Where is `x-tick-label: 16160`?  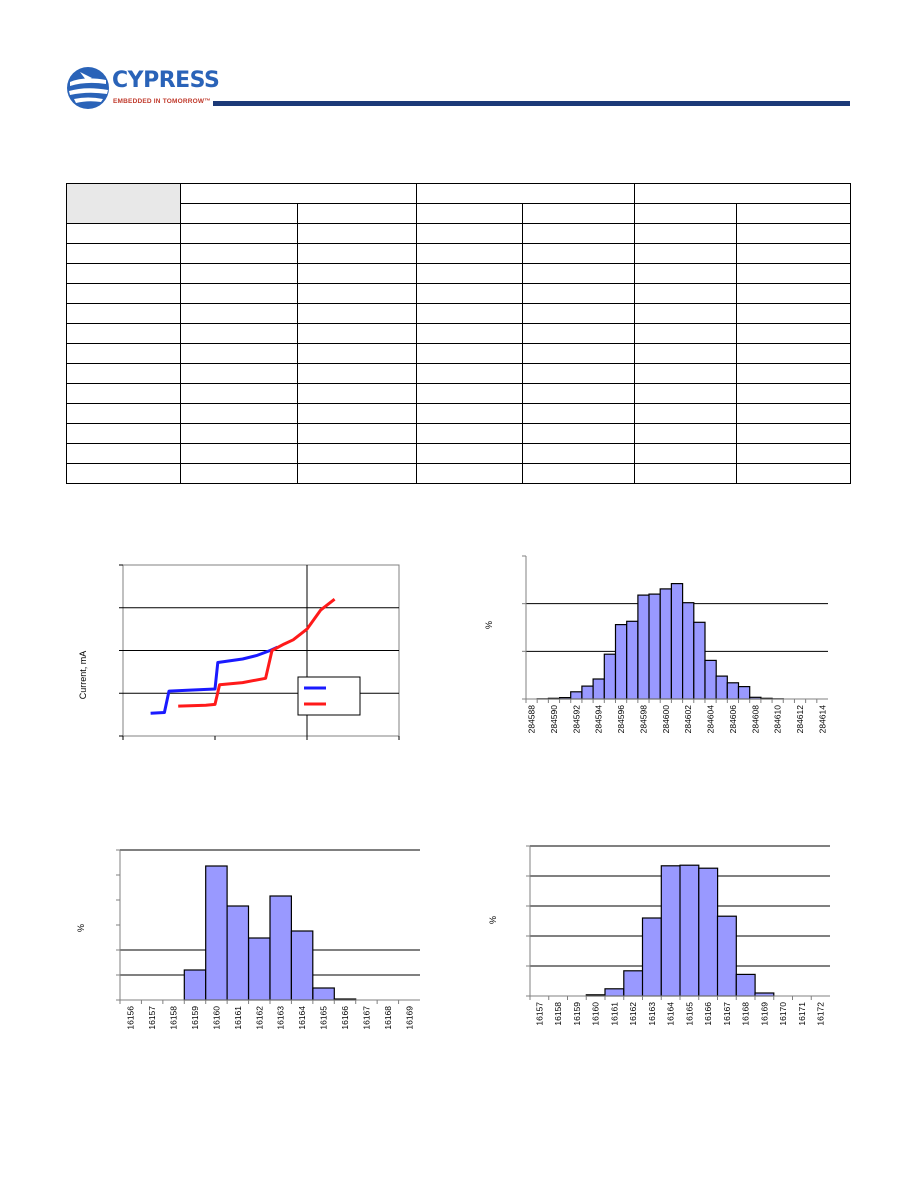 x-tick-label: 16160 is located at coordinates (596, 1014).